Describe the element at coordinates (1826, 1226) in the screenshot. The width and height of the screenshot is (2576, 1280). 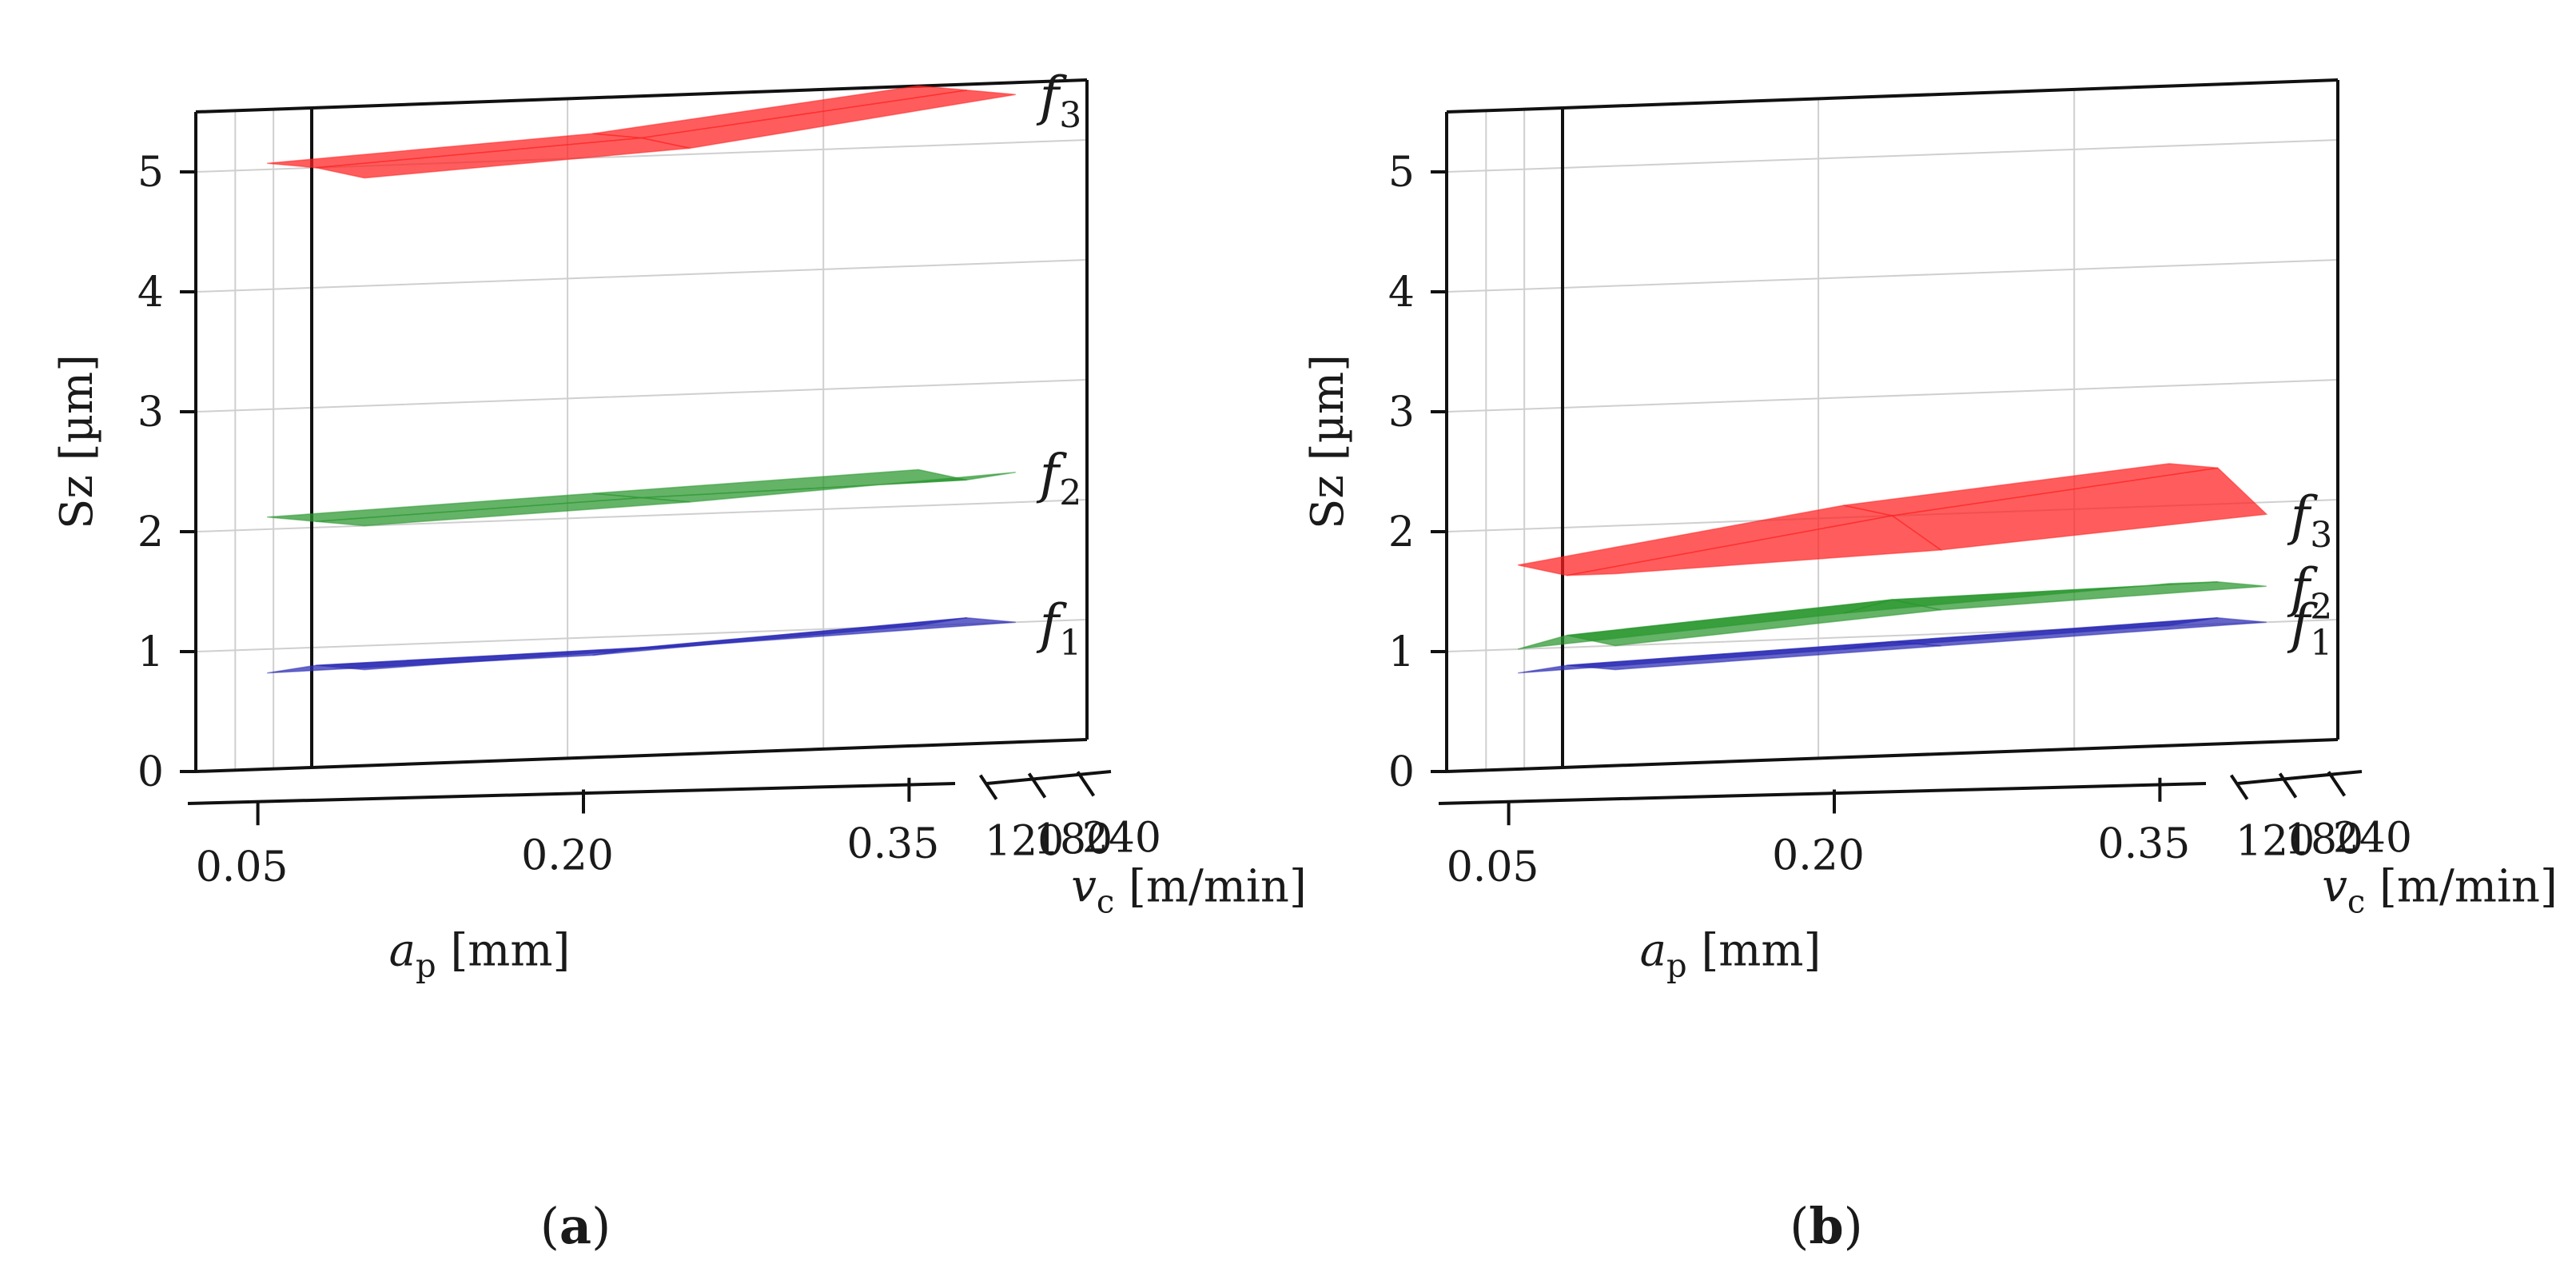
I see `panel-label: (b)` at that location.